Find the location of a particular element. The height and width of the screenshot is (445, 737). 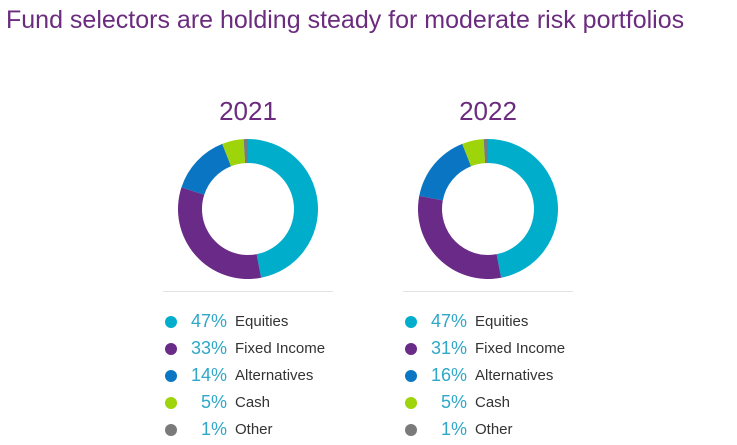

legend-value: 14% is located at coordinates (208, 375).